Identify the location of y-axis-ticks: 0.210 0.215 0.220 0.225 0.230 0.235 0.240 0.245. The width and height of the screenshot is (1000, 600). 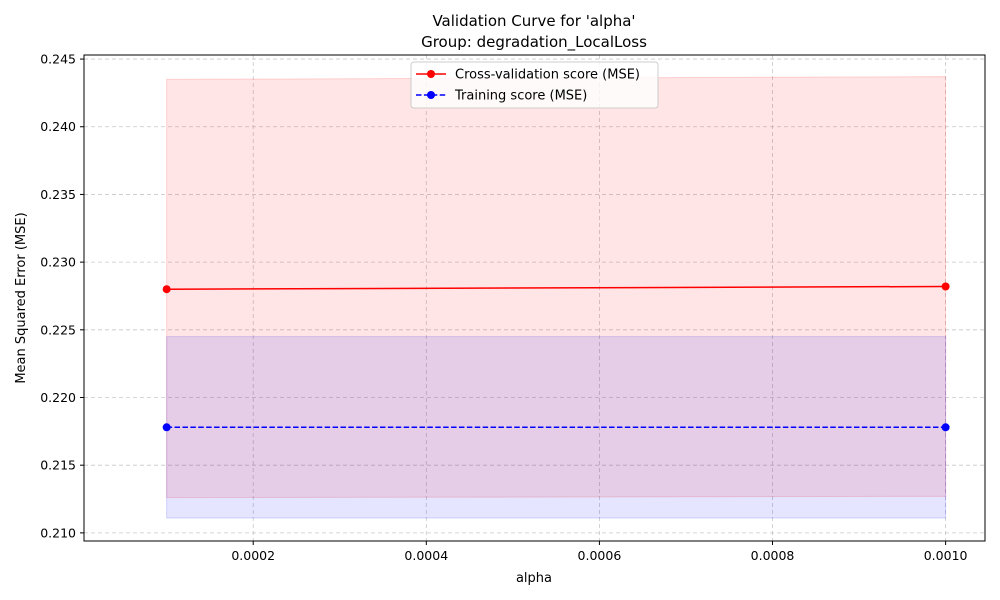
(62, 296).